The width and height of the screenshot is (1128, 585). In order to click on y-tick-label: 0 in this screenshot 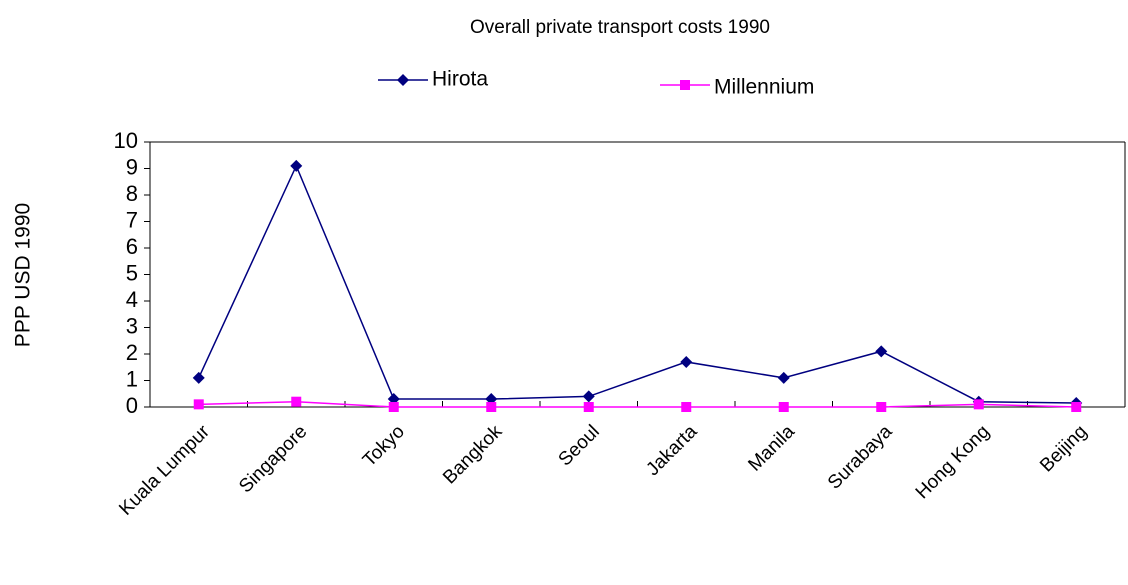, I will do `click(132, 405)`.